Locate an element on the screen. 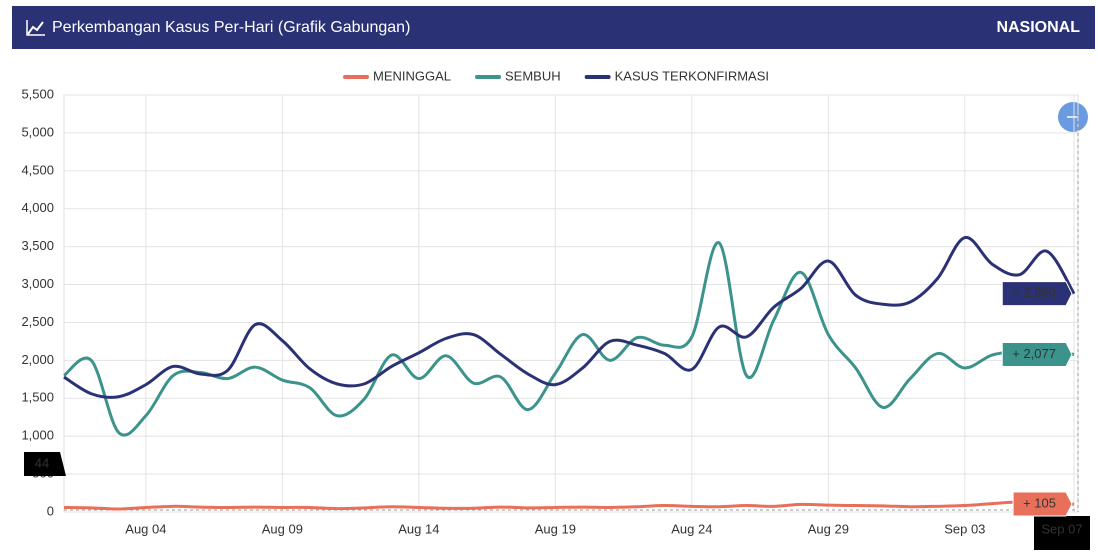  value-label: + 2,880 is located at coordinates (1034, 292).